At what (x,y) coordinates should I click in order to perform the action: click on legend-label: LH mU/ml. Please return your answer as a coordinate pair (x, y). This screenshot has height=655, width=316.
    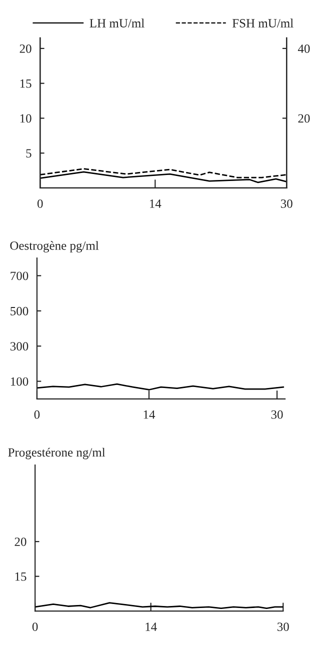
    Looking at the image, I should click on (117, 23).